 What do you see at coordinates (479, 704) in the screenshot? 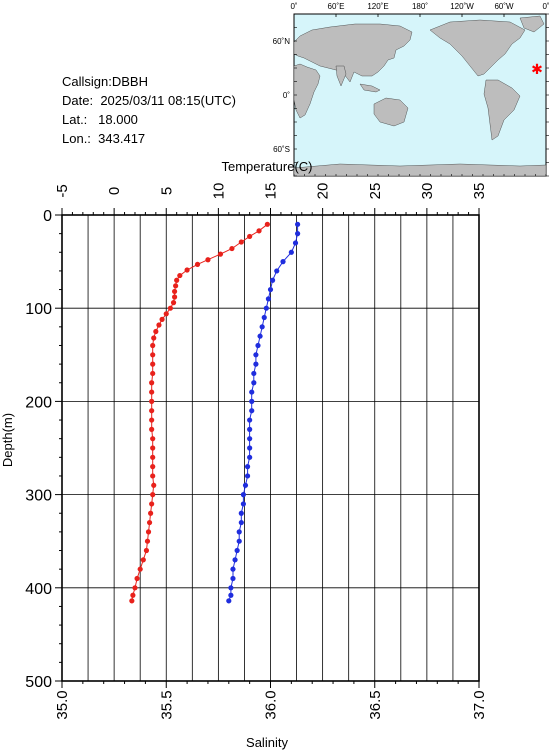
I see `salinity-tick-label: 37.0` at bounding box center [479, 704].